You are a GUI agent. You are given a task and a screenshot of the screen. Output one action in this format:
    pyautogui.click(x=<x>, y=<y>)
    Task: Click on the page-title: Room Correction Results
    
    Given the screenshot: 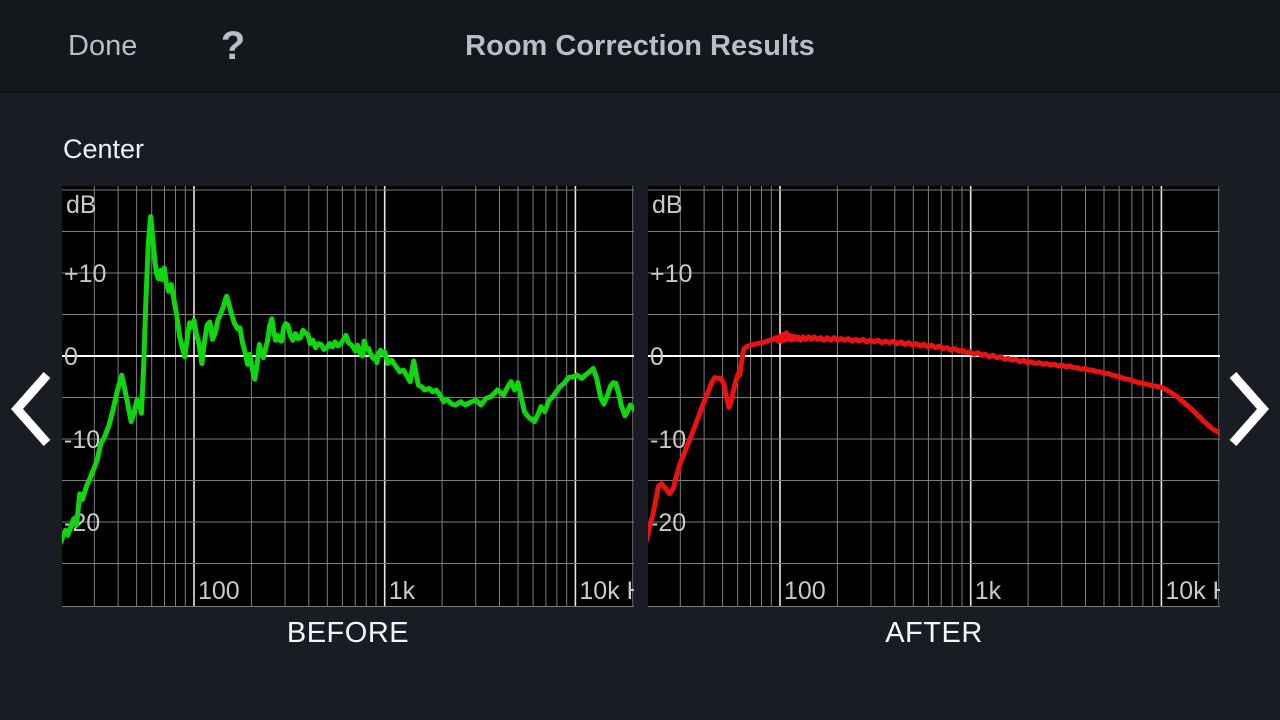 What is the action you would take?
    pyautogui.click(x=640, y=46)
    